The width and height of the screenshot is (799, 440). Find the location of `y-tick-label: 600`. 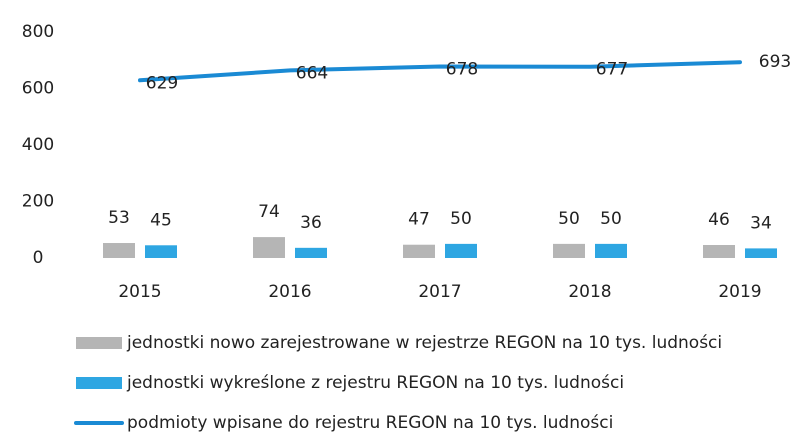

y-tick-label: 600 is located at coordinates (38, 89).